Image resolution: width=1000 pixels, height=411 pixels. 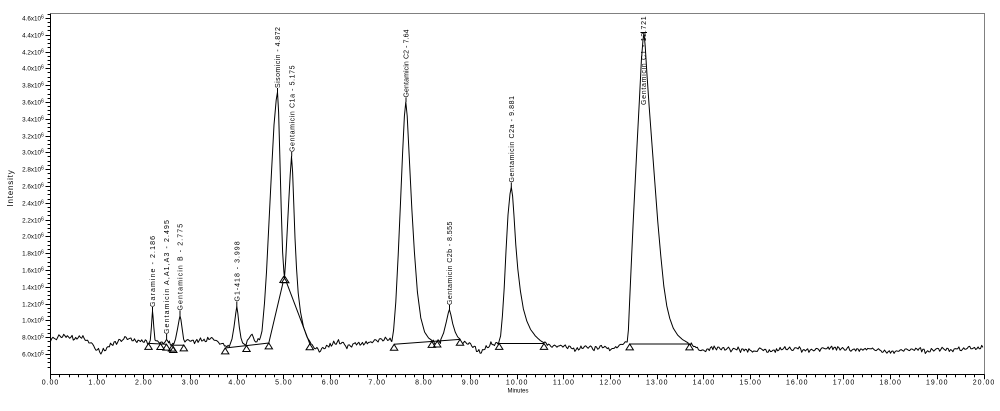 I want to click on svg-text: 8.00, so click(x=424, y=383).